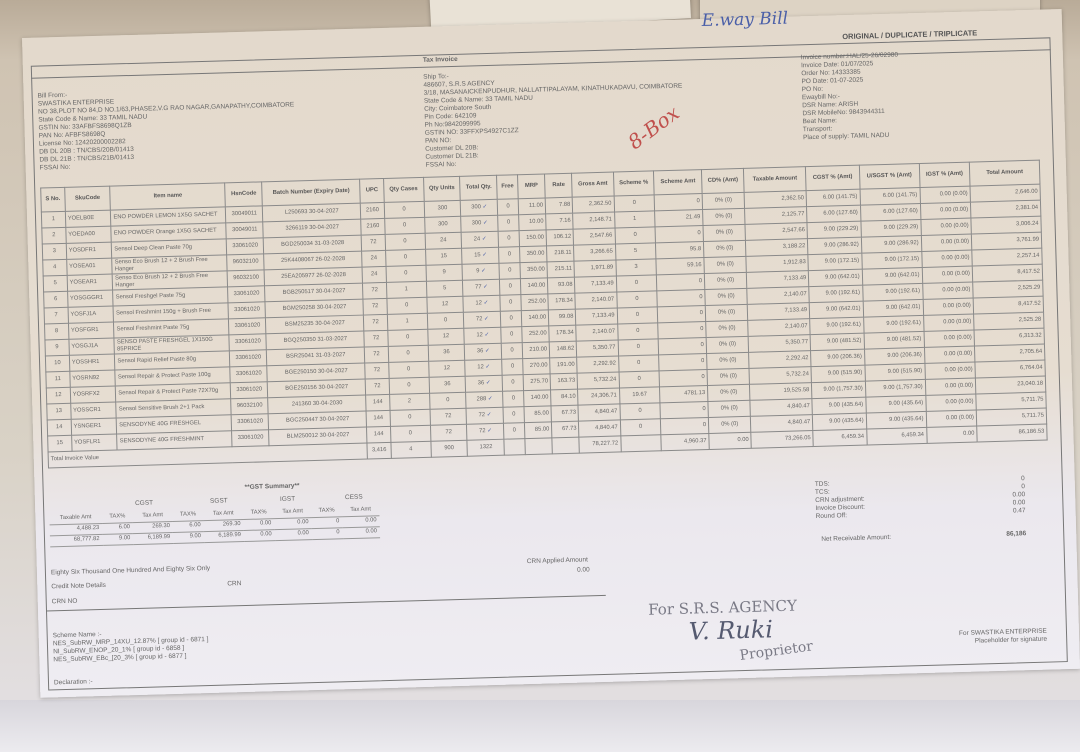 This screenshot has height=752, width=1080. Describe the element at coordinates (250, 406) in the screenshot. I see `table-cell: 96032100` at that location.